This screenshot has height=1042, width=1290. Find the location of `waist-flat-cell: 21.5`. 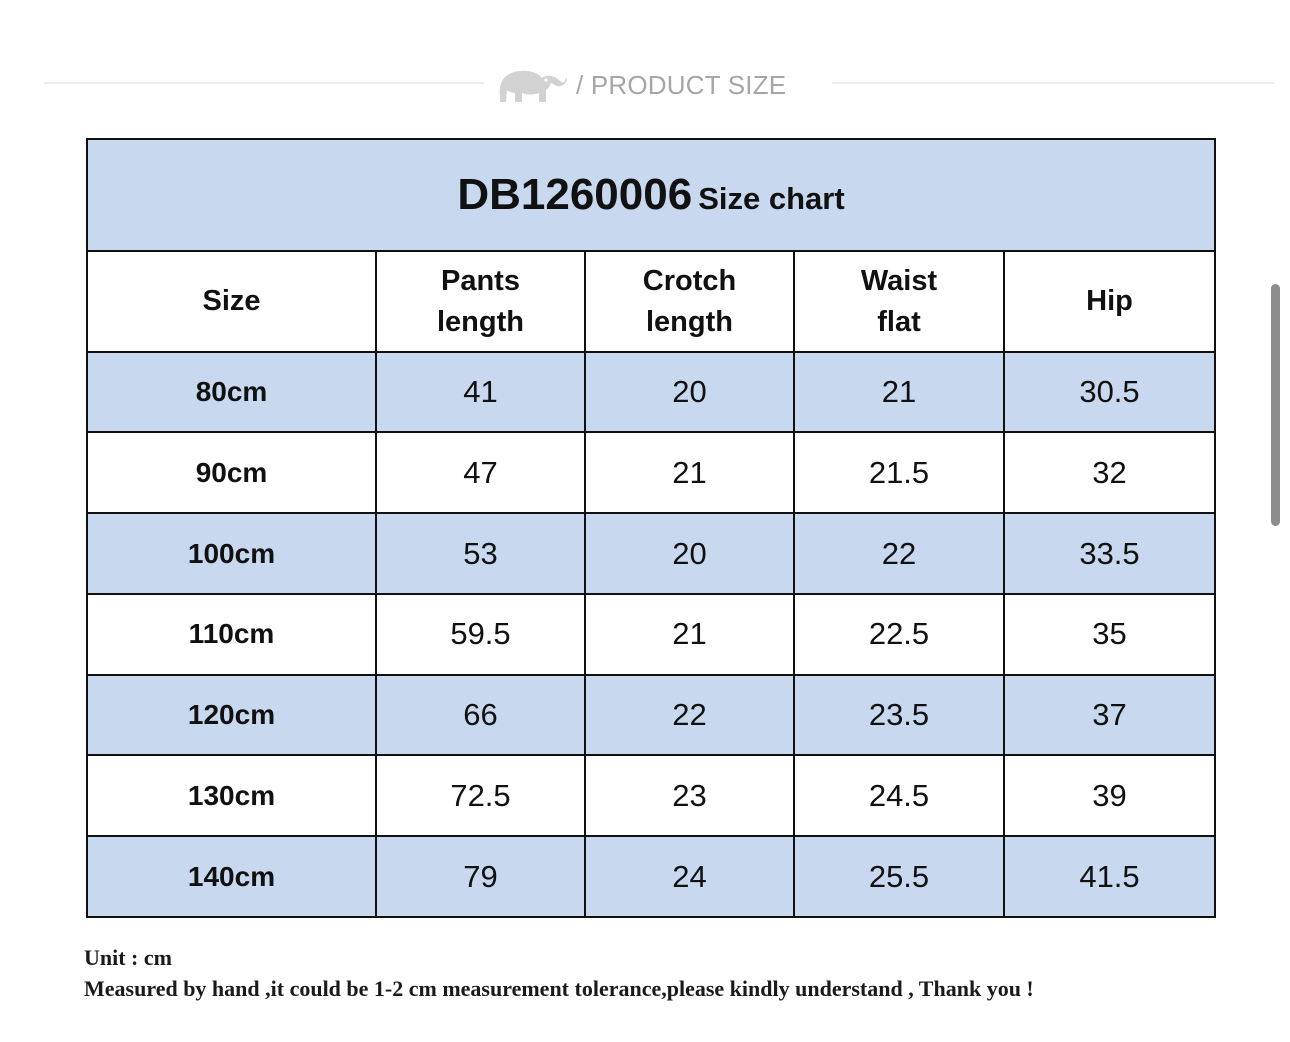

waist-flat-cell: 21.5 is located at coordinates (899, 473).